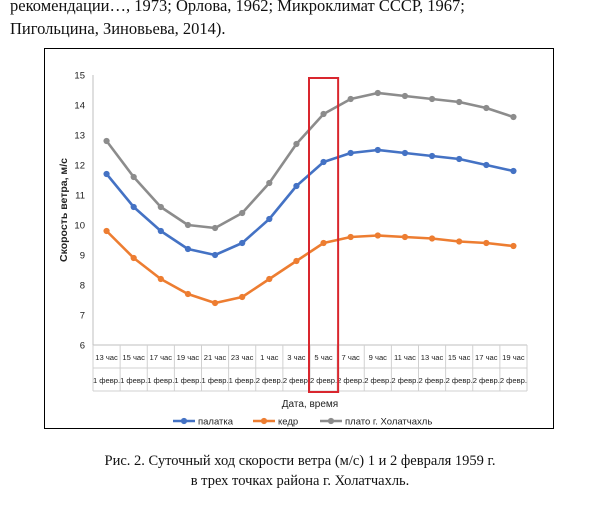 This screenshot has width=600, height=507. Describe the element at coordinates (216, 422) in the screenshot. I see `legend-label: палатка` at that location.